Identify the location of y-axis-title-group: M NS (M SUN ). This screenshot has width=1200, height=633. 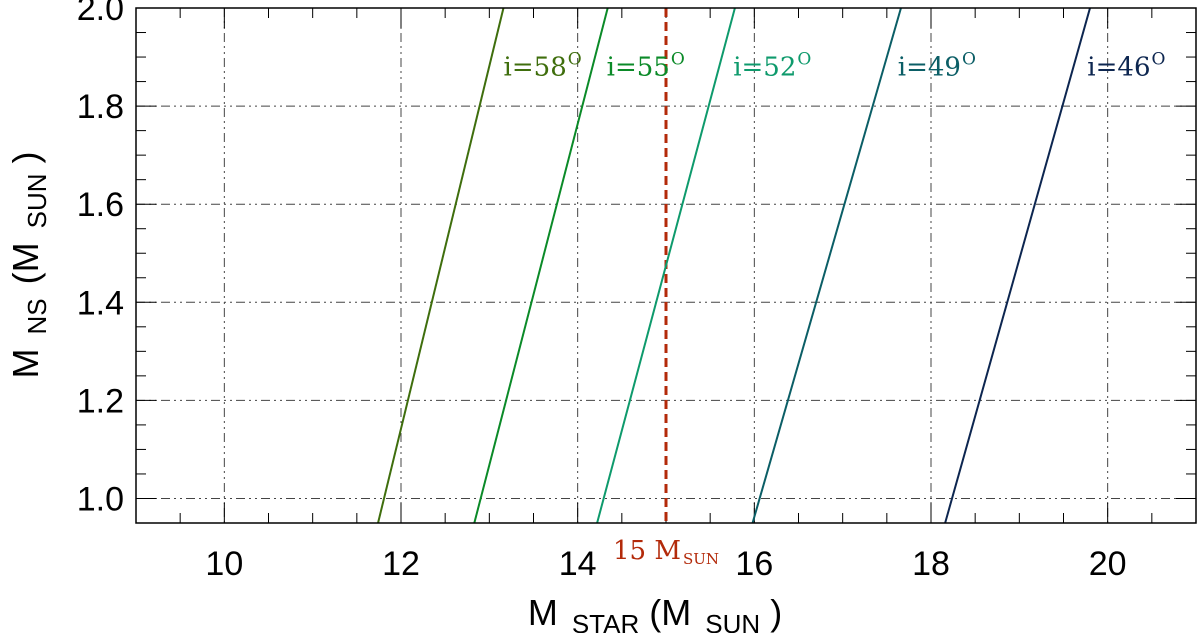
(29, 264).